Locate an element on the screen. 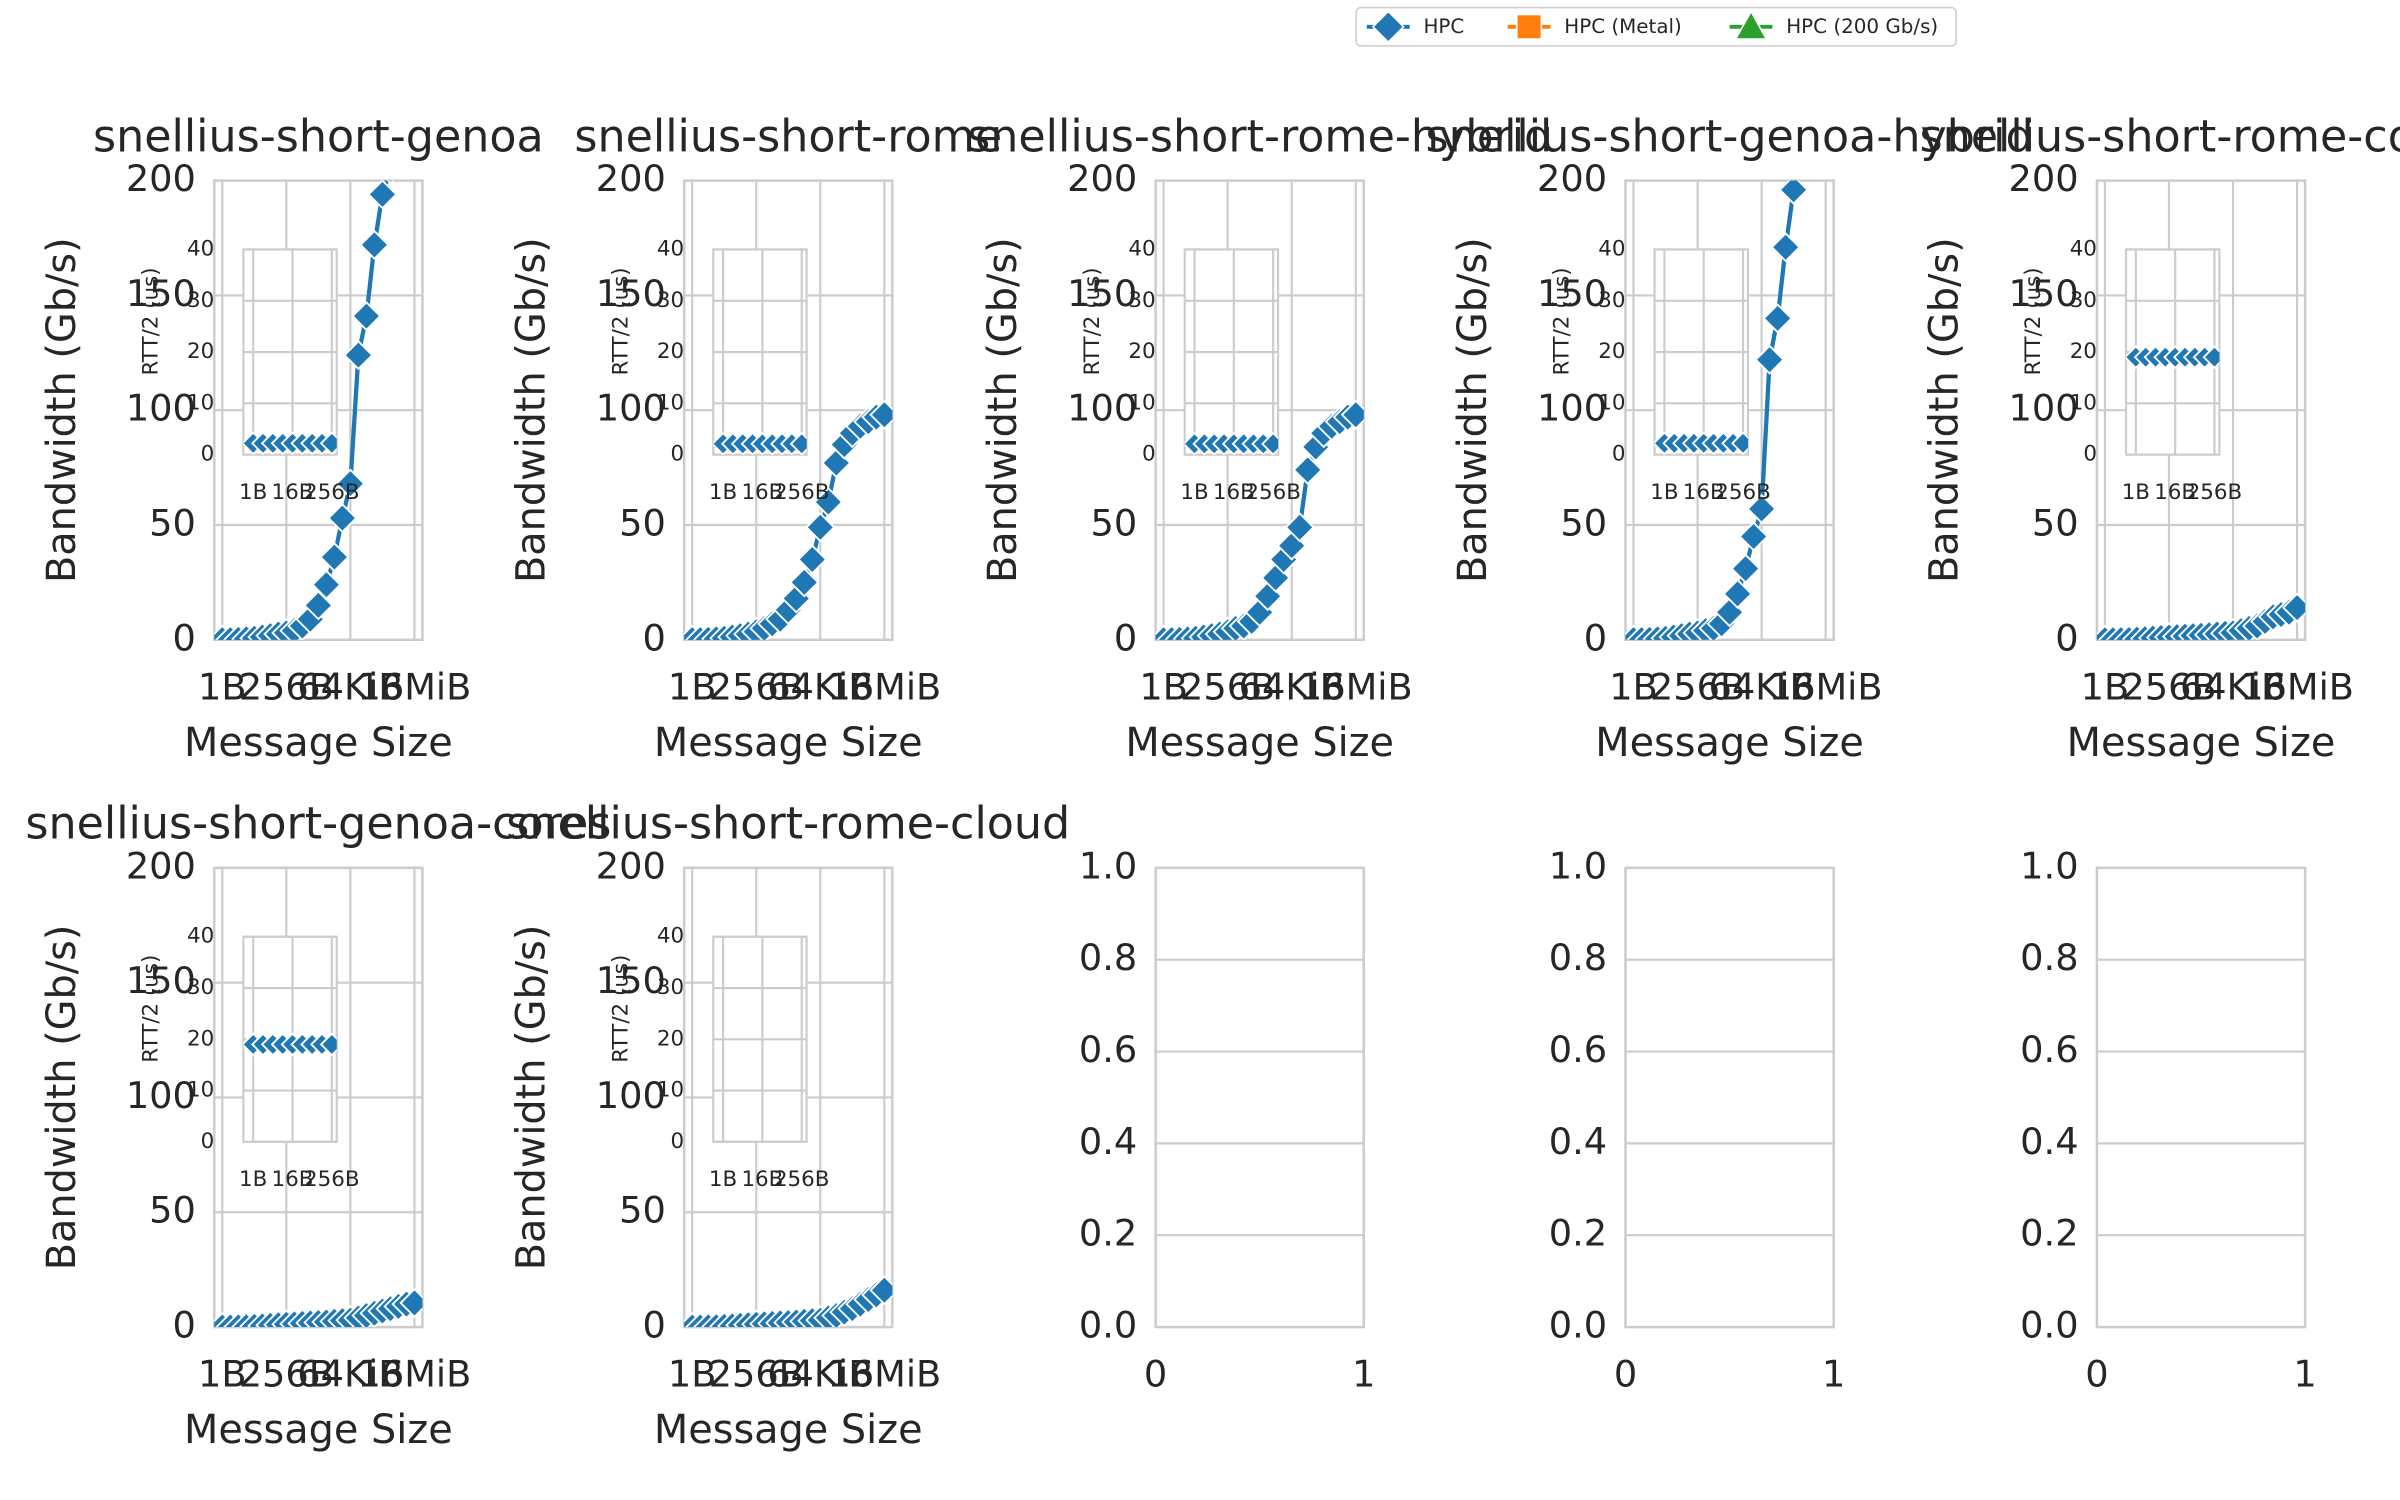 The height and width of the screenshot is (1500, 2400). legend-label: HPC (200 Gb/s) is located at coordinates (1862, 26).